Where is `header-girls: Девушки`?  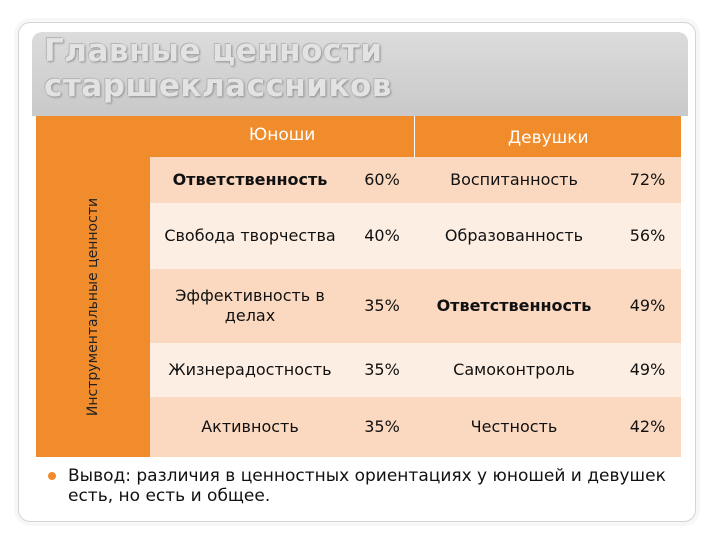 header-girls: Девушки is located at coordinates (547, 136).